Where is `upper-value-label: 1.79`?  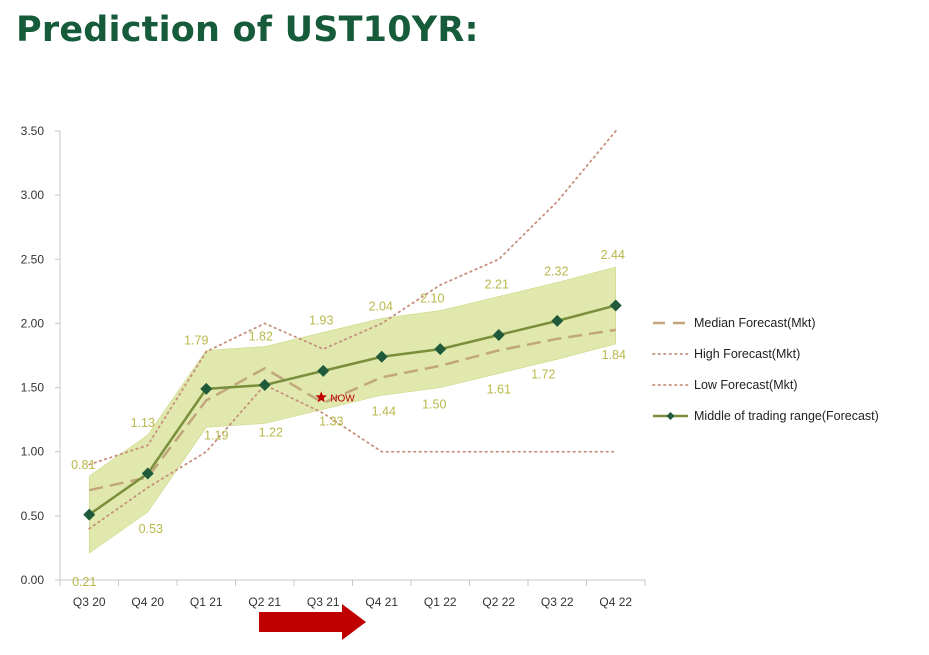
upper-value-label: 1.79 is located at coordinates (196, 340).